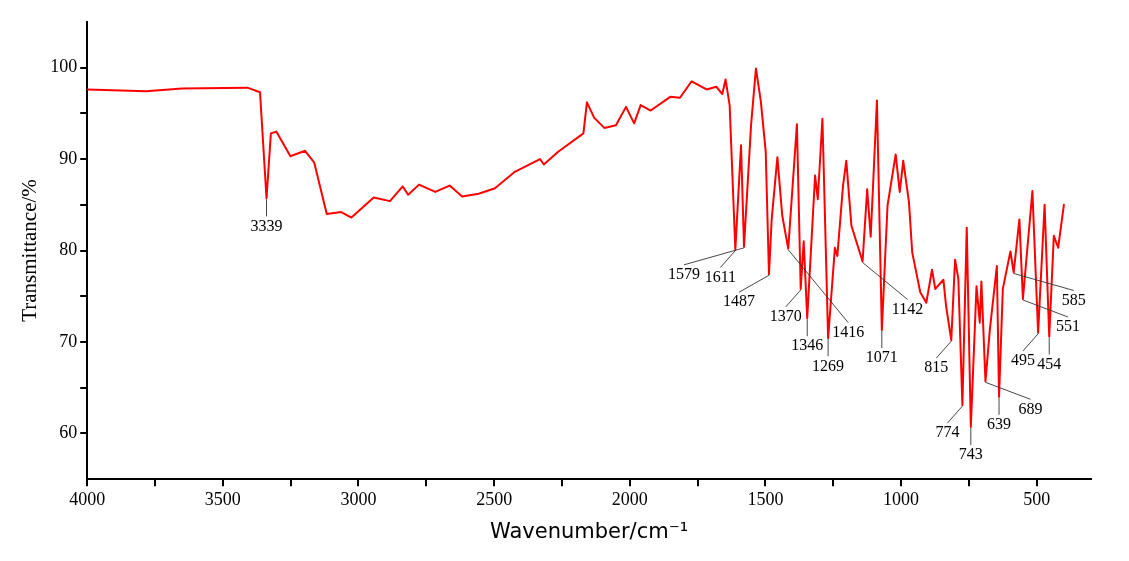 This screenshot has height=561, width=1129. Describe the element at coordinates (720, 276) in the screenshot. I see `annotation: 1611` at that location.